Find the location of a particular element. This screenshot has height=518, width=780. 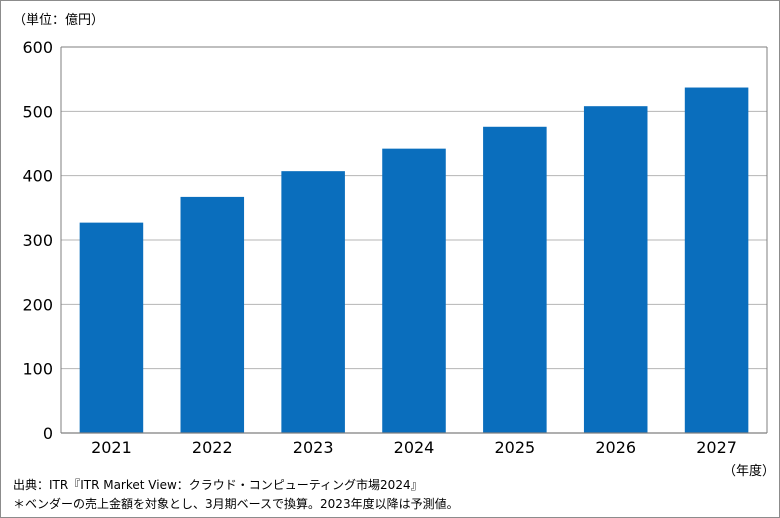

y-tick-label-600: 600 is located at coordinates (37, 47).